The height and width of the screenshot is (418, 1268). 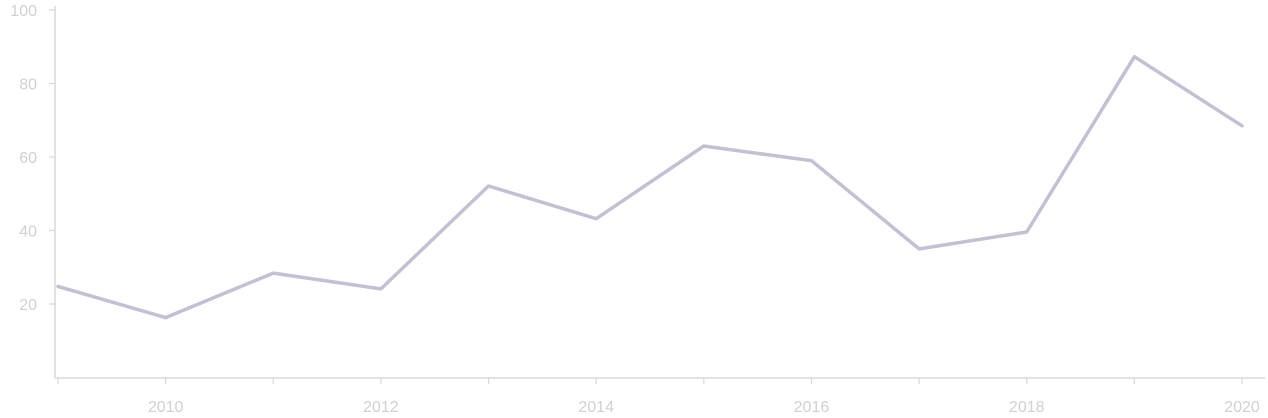 I want to click on x-tick-label: 2020, so click(x=1242, y=407).